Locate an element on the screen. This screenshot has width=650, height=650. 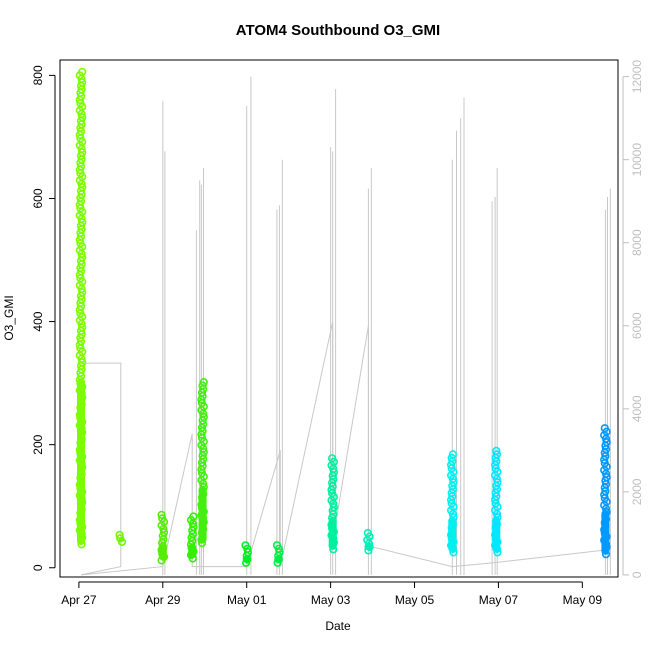
x-tick-label: Apr 29 is located at coordinates (163, 600).